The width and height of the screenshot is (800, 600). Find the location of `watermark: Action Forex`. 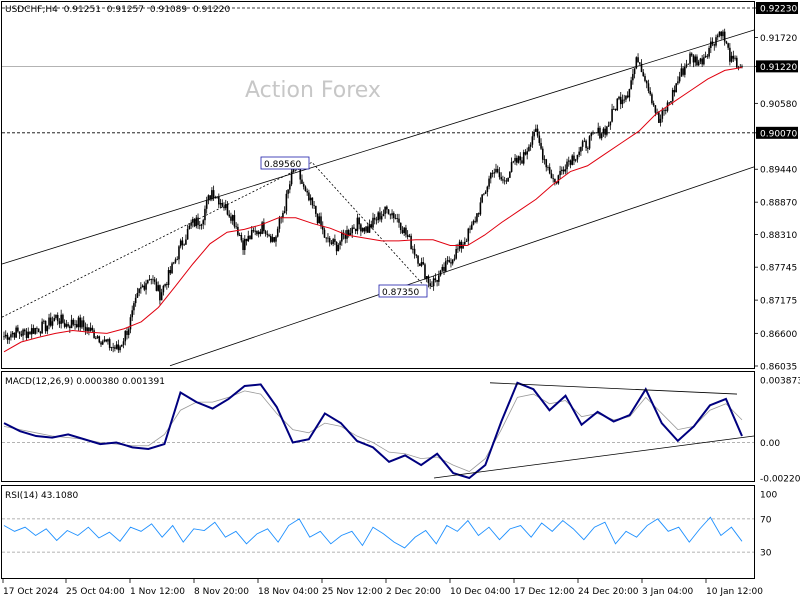

watermark: Action Forex is located at coordinates (313, 90).